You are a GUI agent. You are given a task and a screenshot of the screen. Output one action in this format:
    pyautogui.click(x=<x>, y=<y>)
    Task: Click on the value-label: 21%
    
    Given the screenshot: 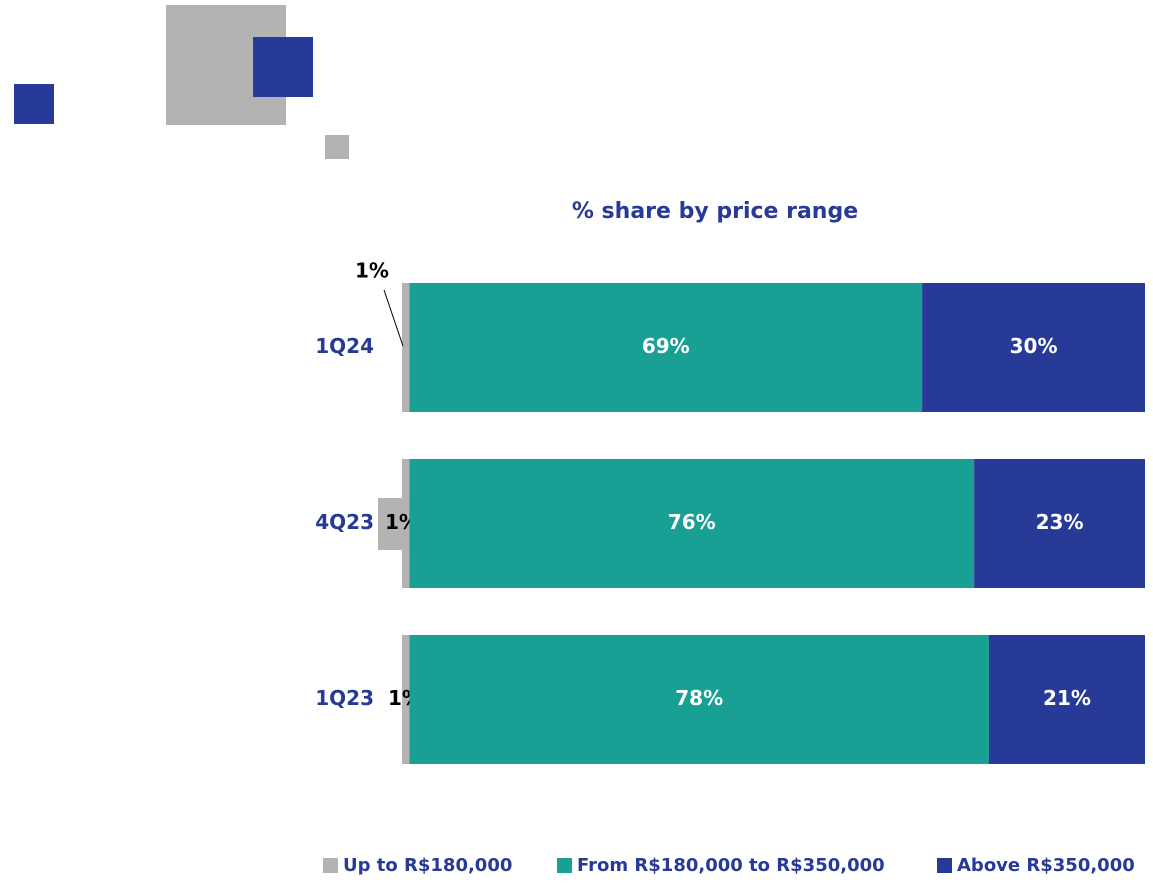 What is the action you would take?
    pyautogui.click(x=1067, y=698)
    